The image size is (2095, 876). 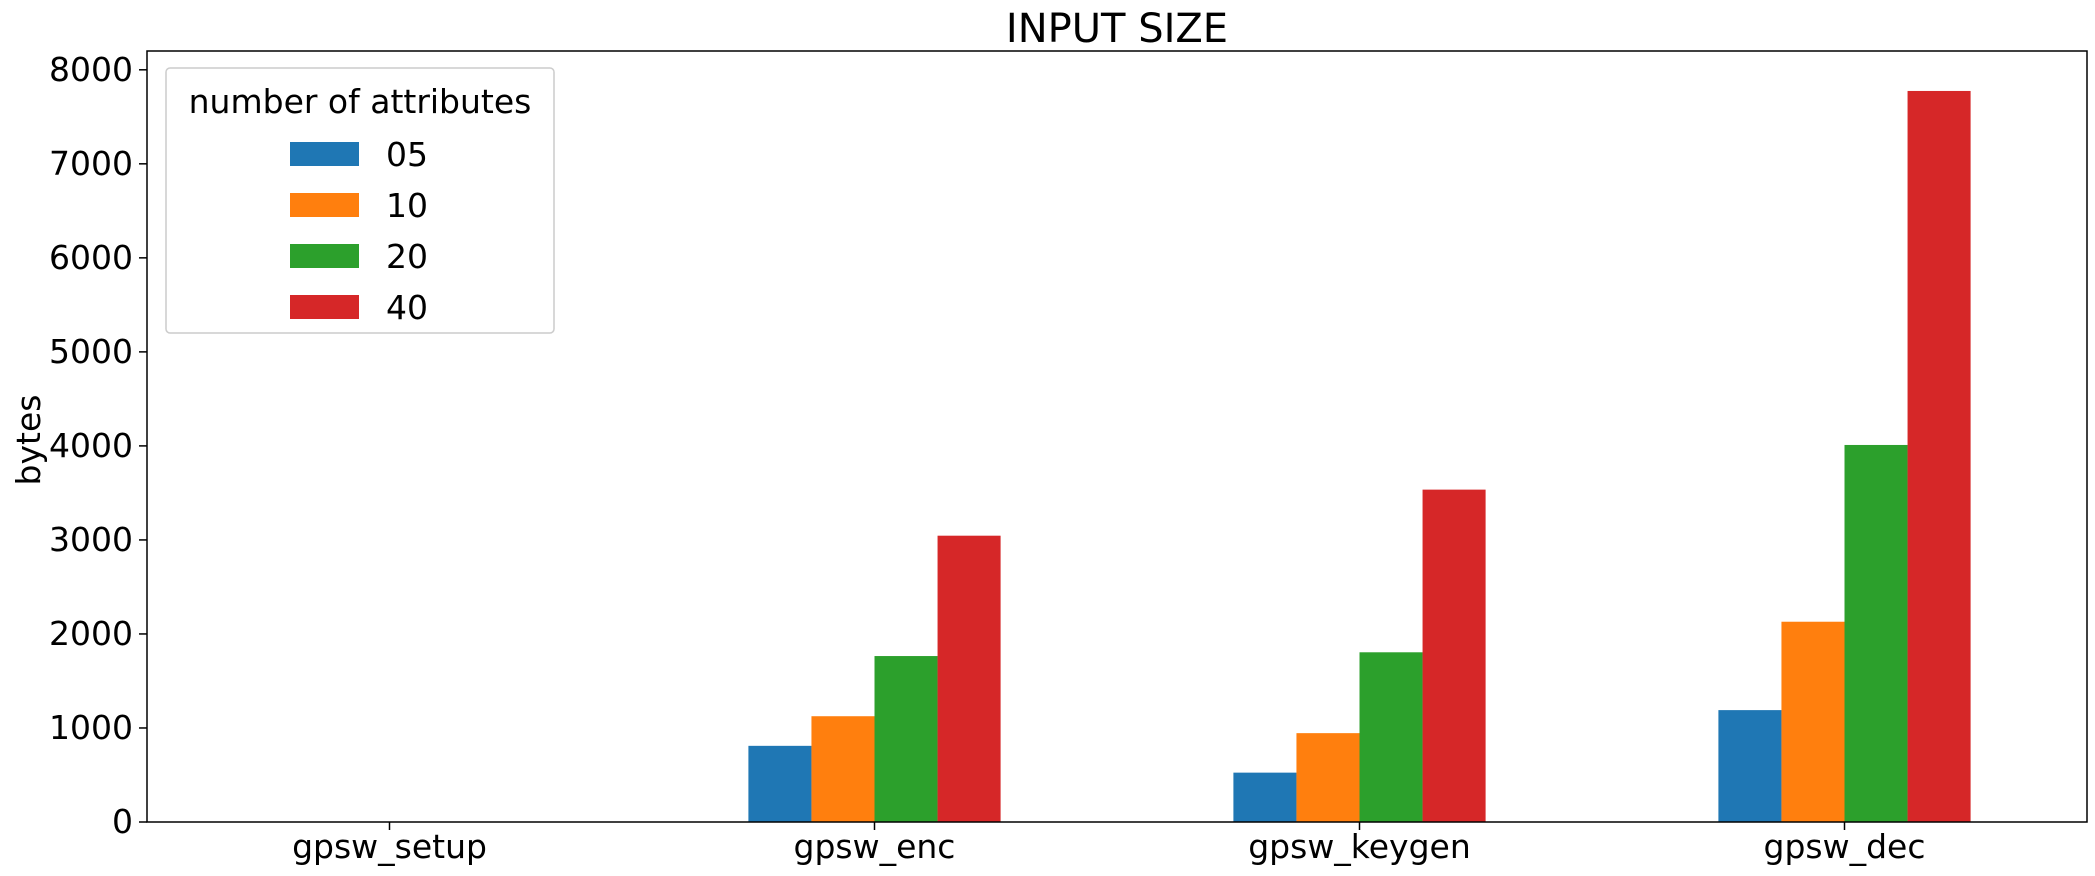 I want to click on x-tick-label: gpsw_enc, so click(x=875, y=846).